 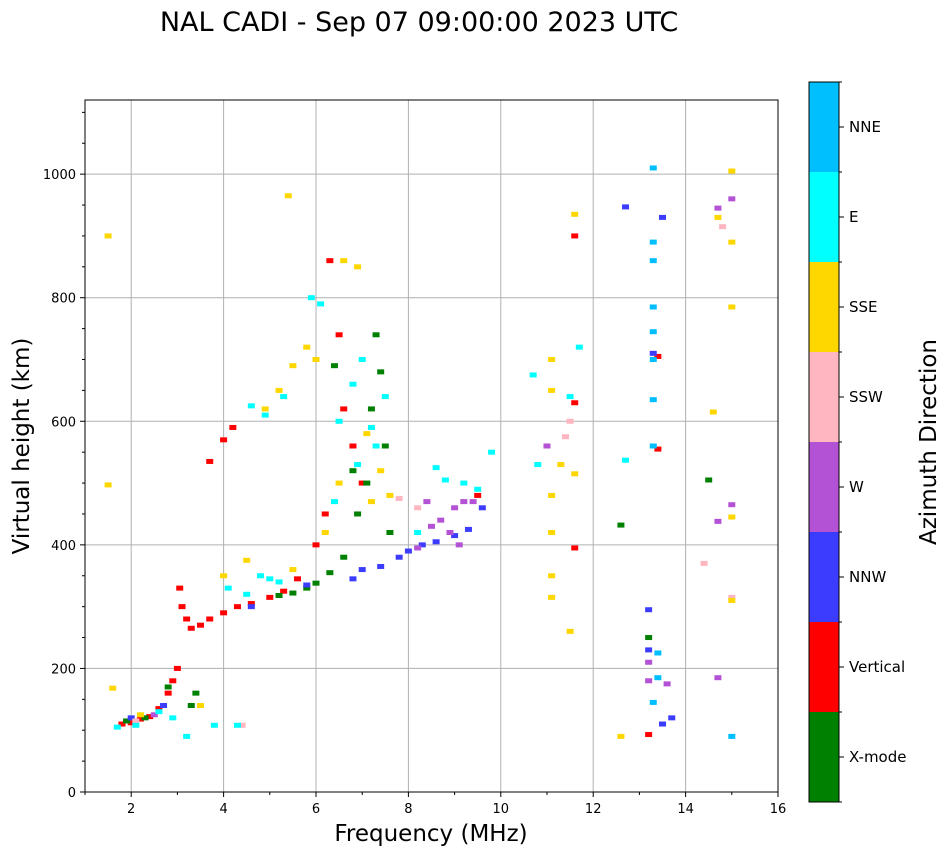 What do you see at coordinates (419, 22) in the screenshot?
I see `chart-title: NAL CADI - Sep 07 09:00:00 2023 UTC` at bounding box center [419, 22].